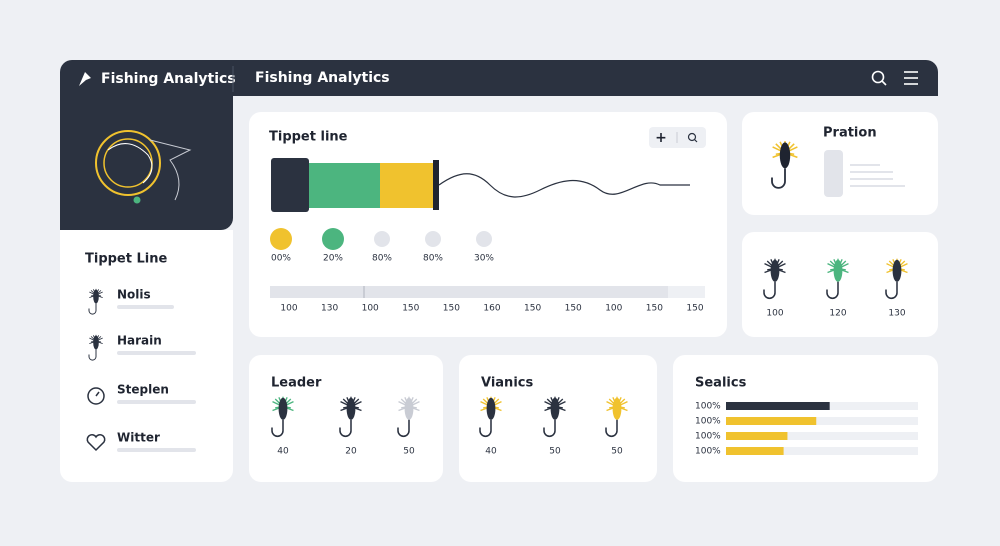 The height and width of the screenshot is (546, 1000). What do you see at coordinates (721, 383) in the screenshot?
I see `card-title: Sealics` at bounding box center [721, 383].